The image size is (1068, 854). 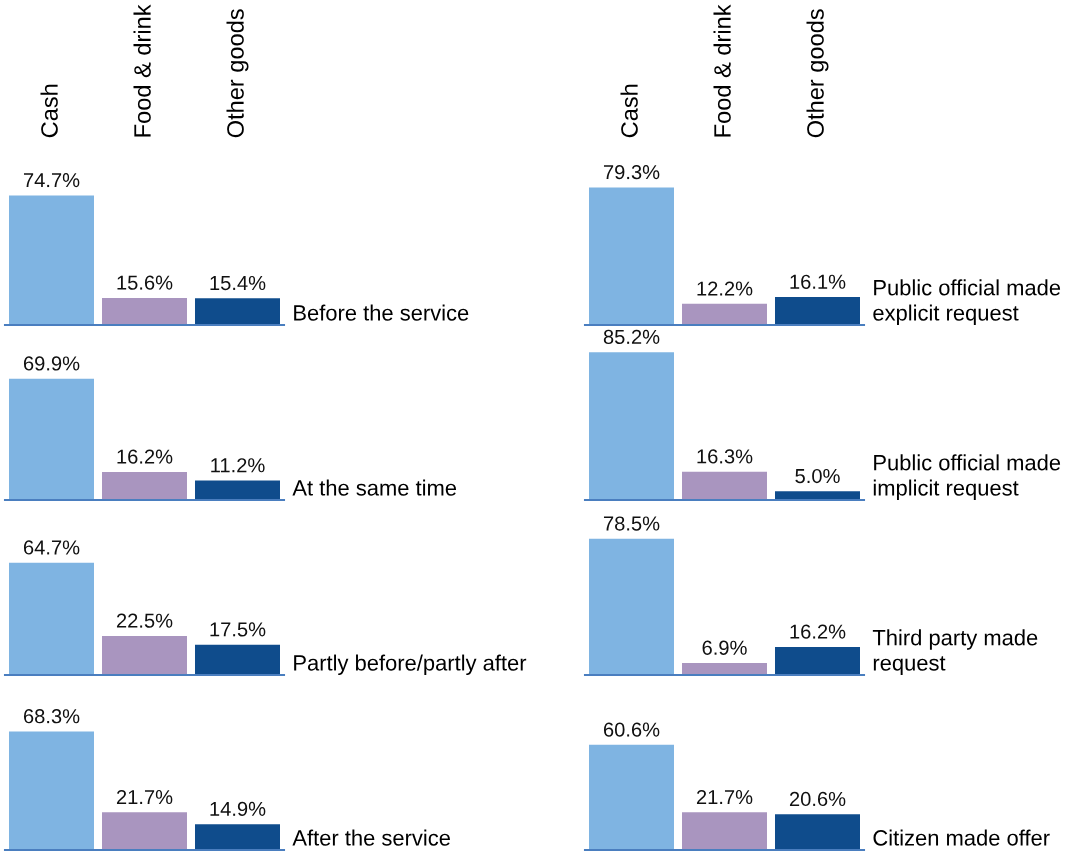 What do you see at coordinates (631, 729) in the screenshot?
I see `data-label: 60.6%` at bounding box center [631, 729].